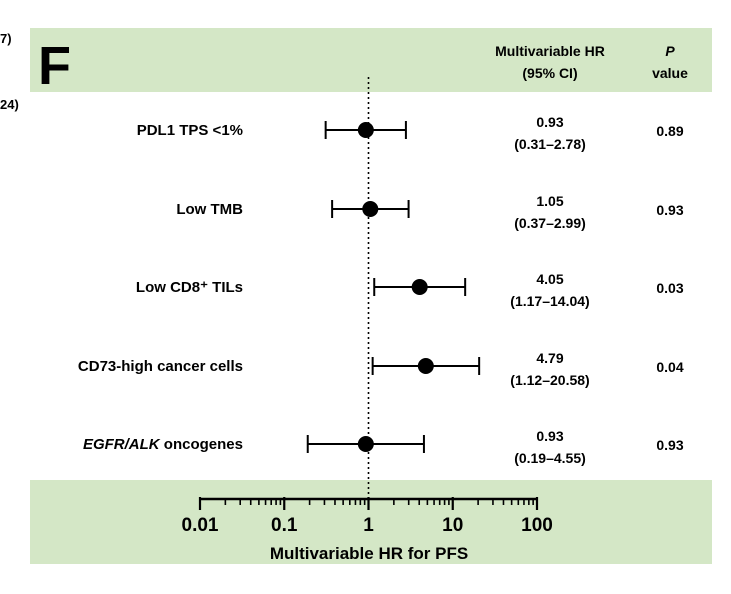  I want to click on row-label: PDL1 TPS <1%, so click(190, 130).